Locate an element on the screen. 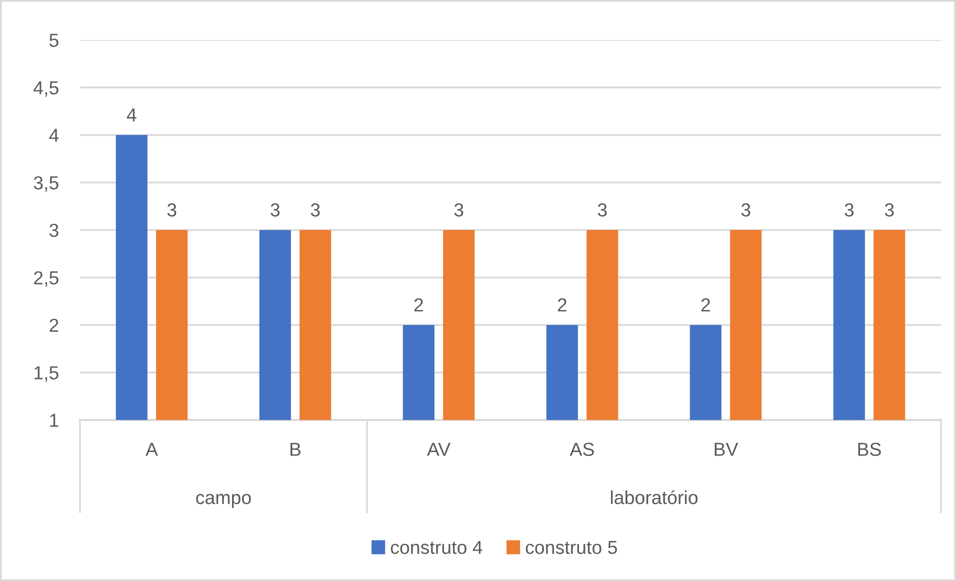 Image resolution: width=956 pixels, height=581 pixels. x-tick-label: BS is located at coordinates (869, 449).